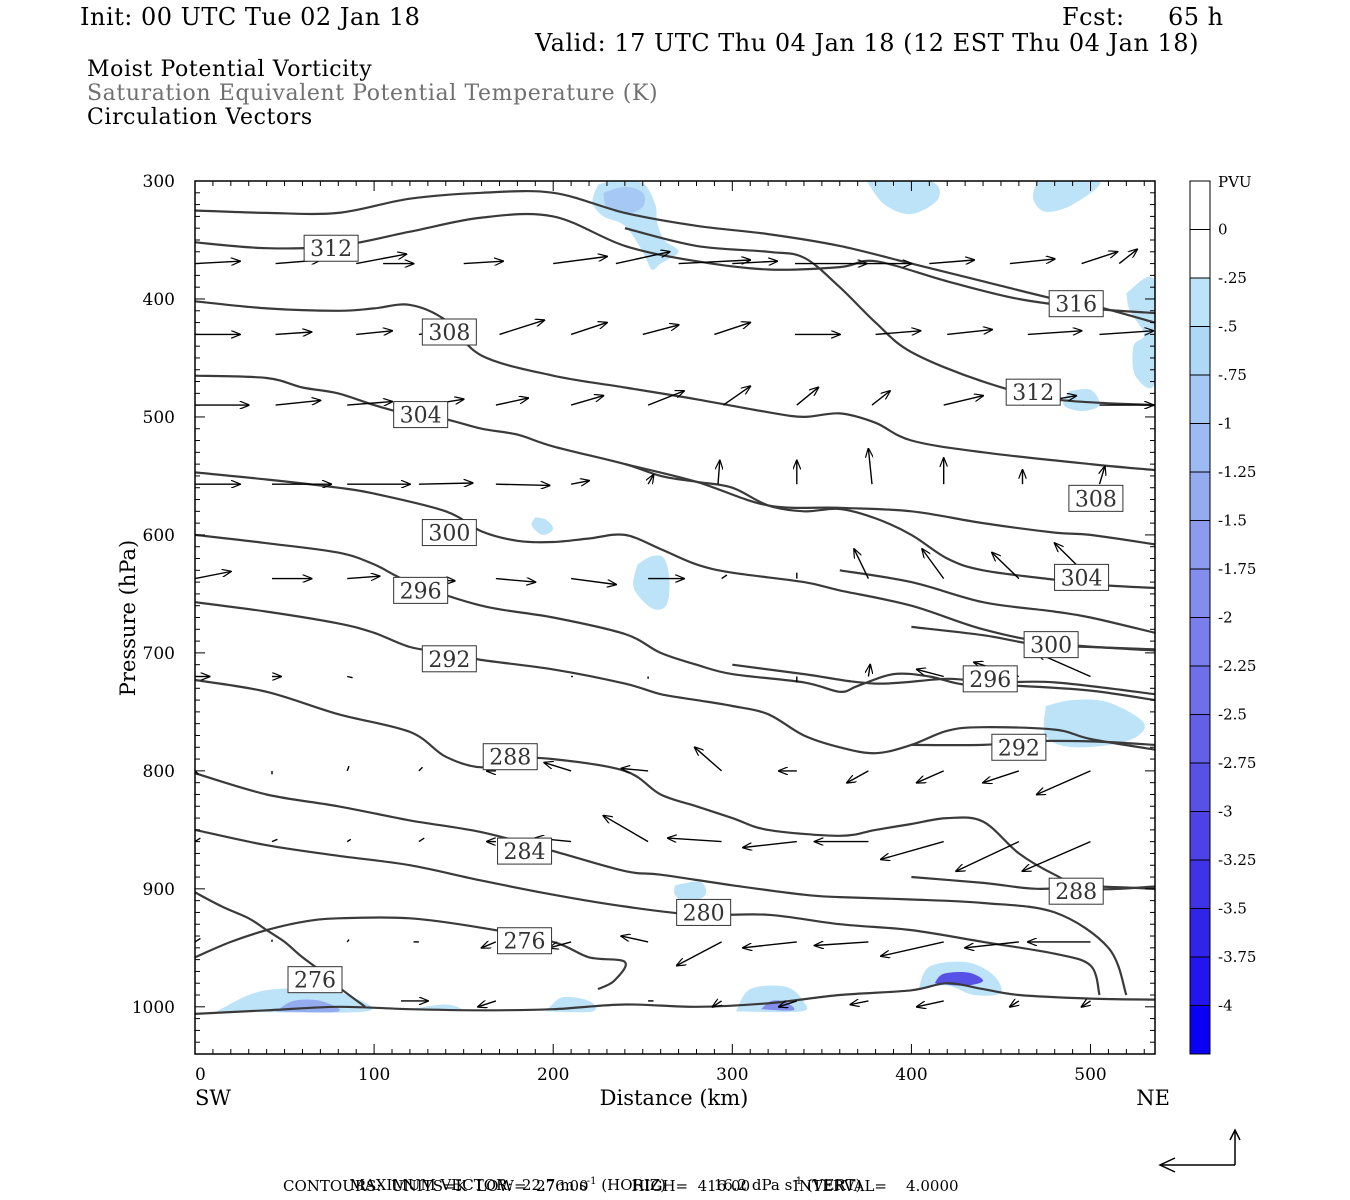 This screenshot has height=1200, width=1350. What do you see at coordinates (200, 117) in the screenshot?
I see `field-title-vectors: Circulation Vectors` at bounding box center [200, 117].